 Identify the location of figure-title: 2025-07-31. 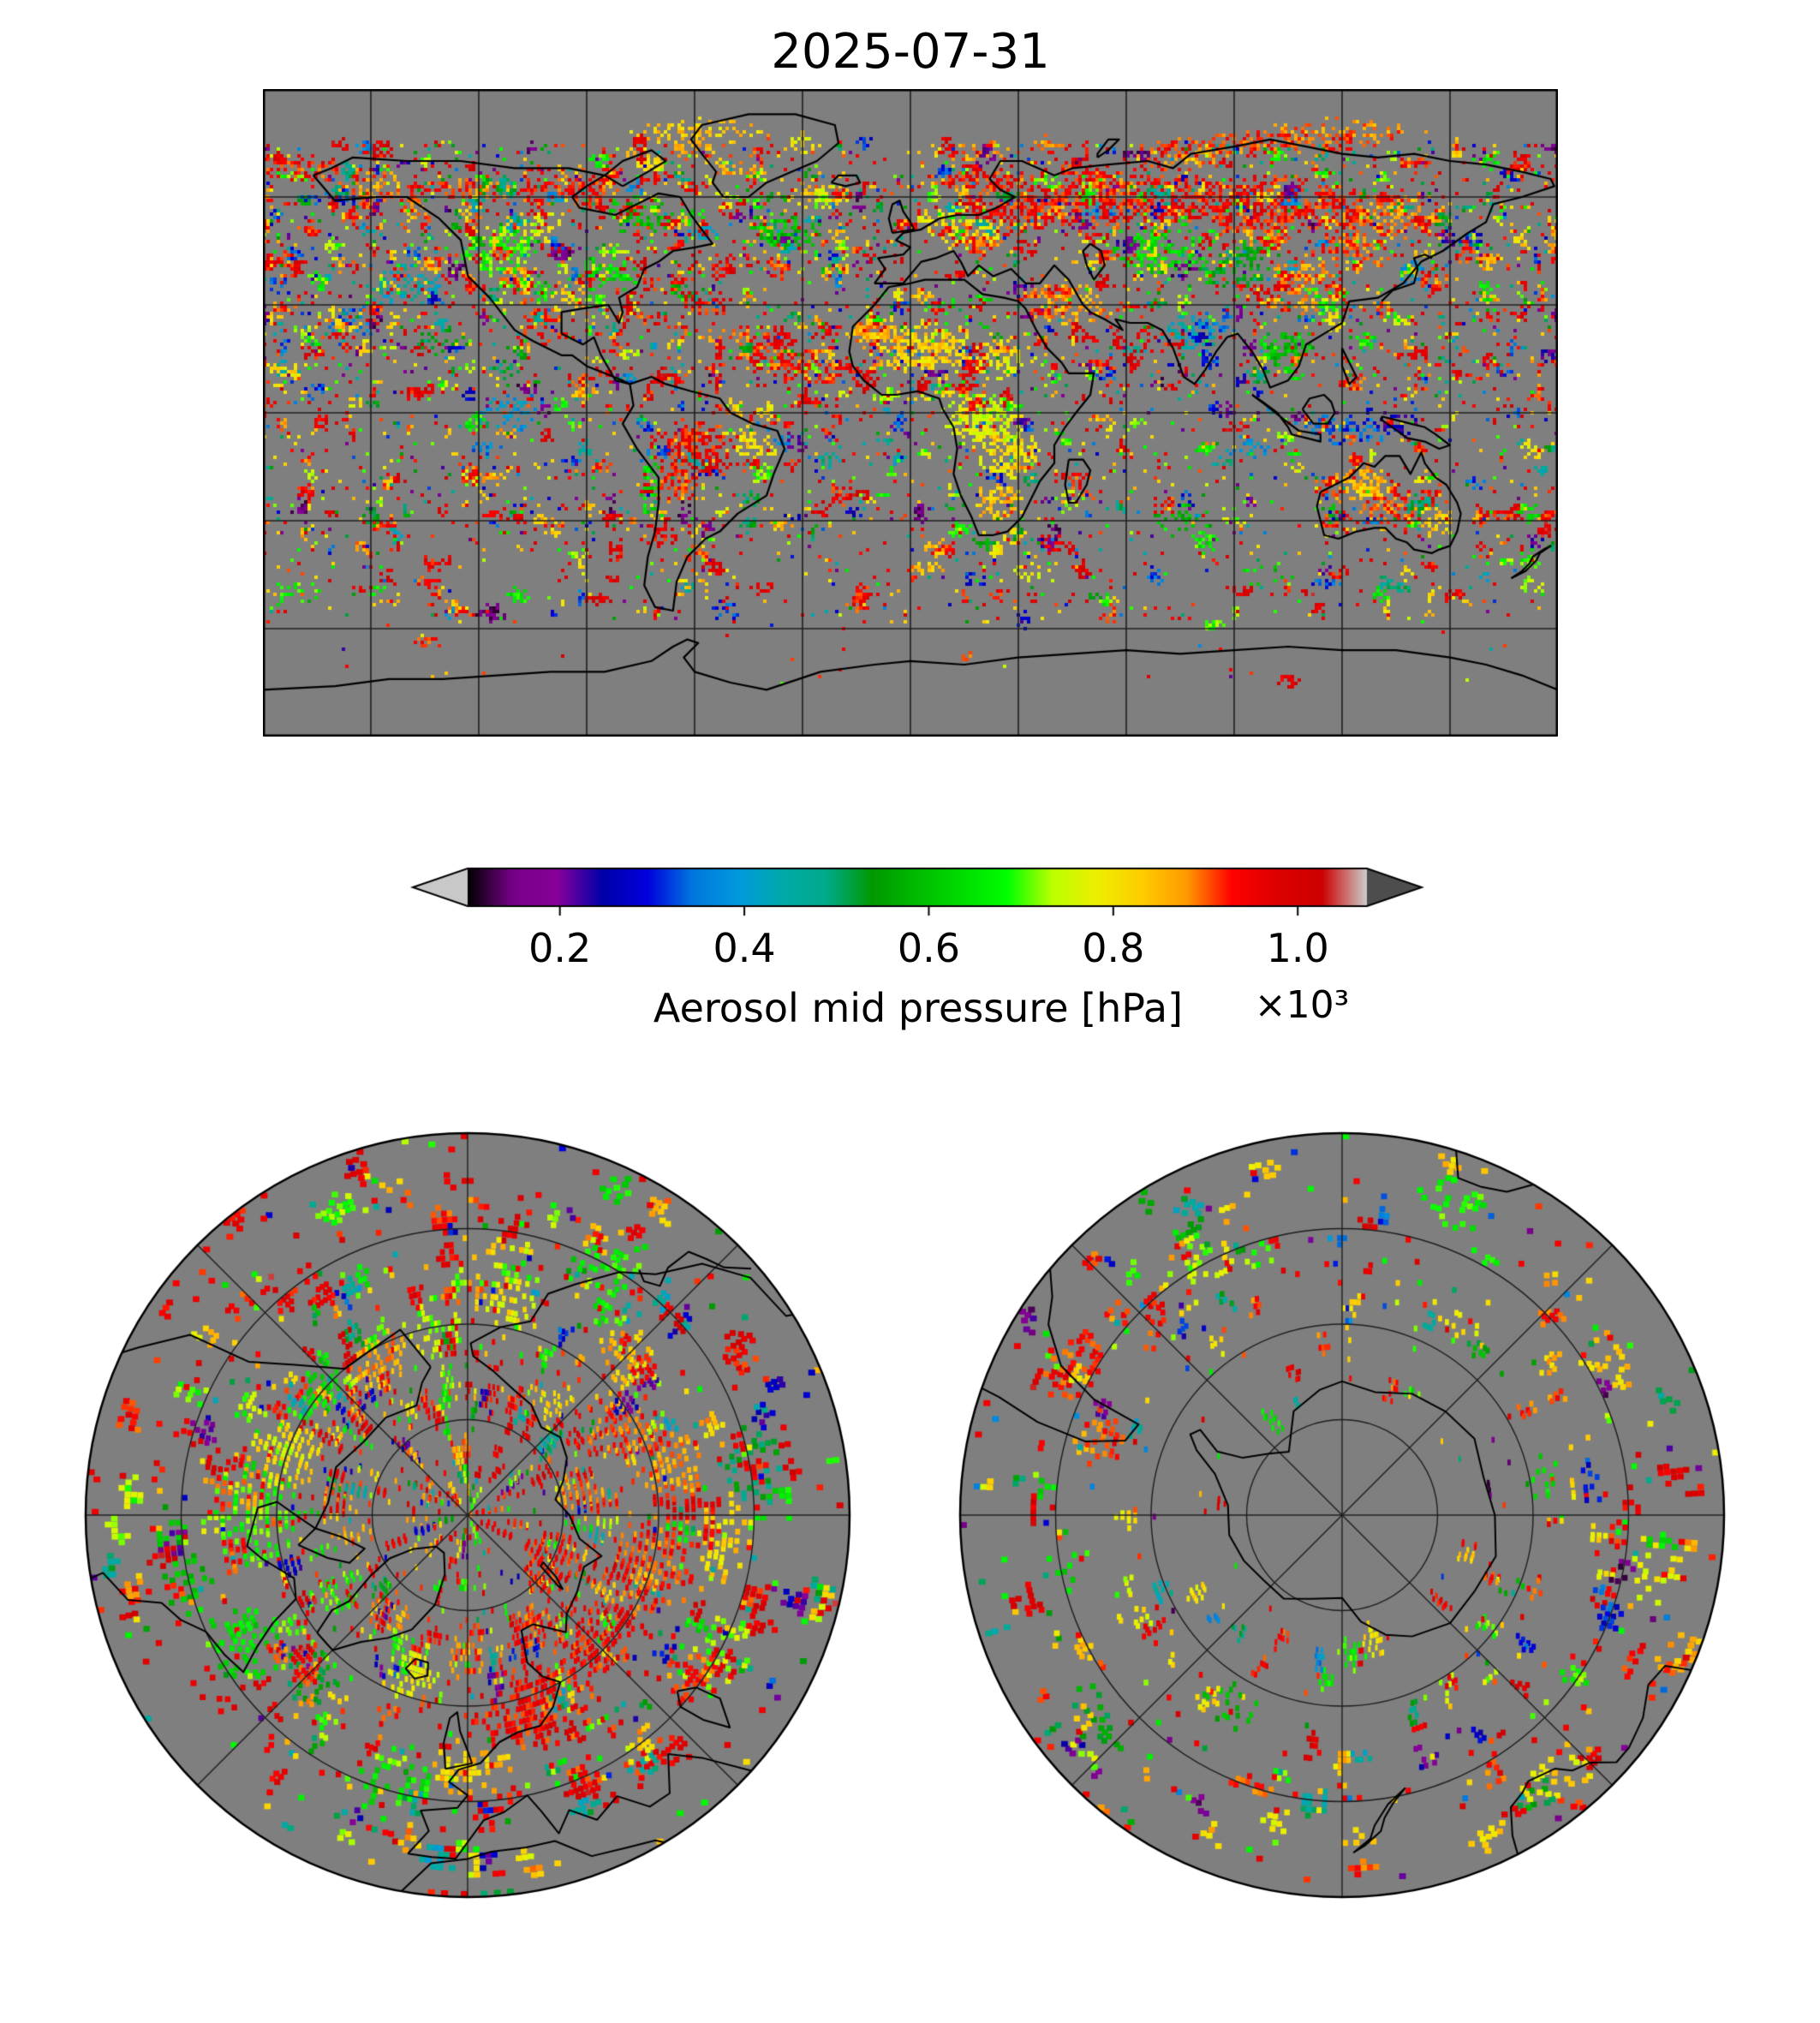
(911, 52).